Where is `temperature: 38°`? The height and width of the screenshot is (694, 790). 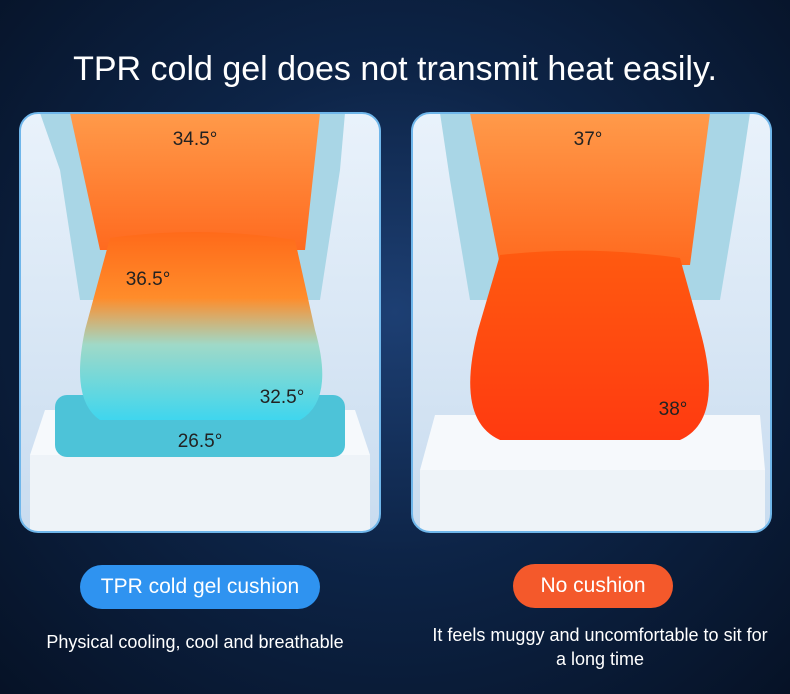
temperature: 38° is located at coordinates (673, 409).